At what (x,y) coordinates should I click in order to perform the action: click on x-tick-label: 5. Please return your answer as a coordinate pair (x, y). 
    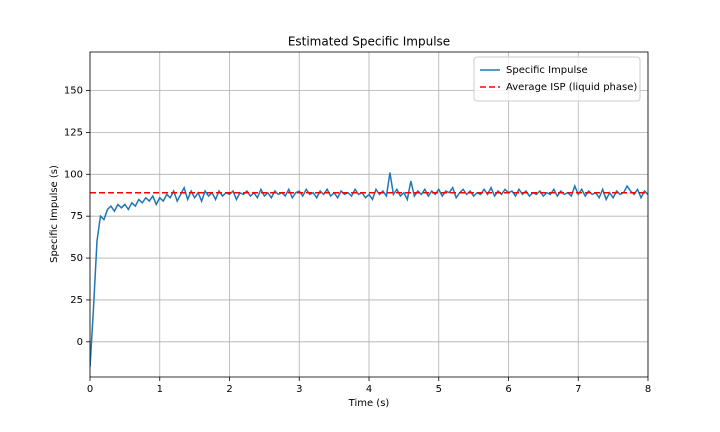
    Looking at the image, I should click on (439, 389).